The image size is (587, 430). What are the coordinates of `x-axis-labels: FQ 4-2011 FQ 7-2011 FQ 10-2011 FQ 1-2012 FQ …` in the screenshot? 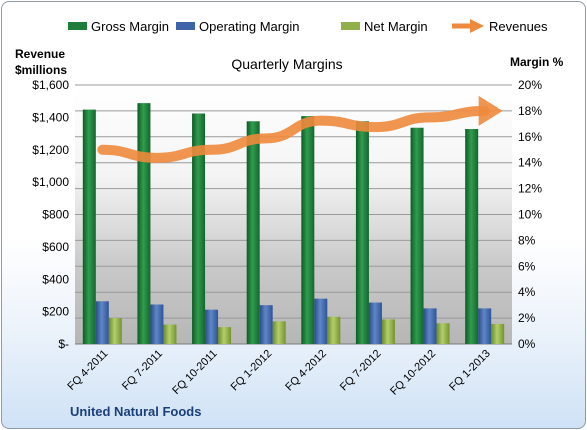 It's located at (278, 373).